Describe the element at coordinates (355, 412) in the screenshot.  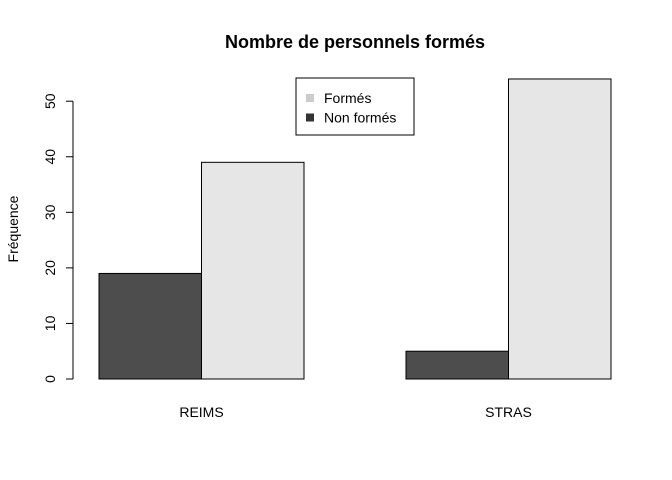
I see `category-labels: REIMS STRAS` at that location.